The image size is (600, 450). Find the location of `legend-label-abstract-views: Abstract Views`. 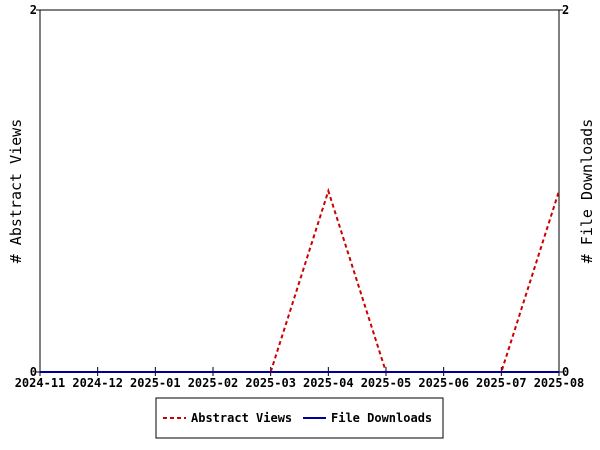

legend-label-abstract-views: Abstract Views is located at coordinates (241, 418).